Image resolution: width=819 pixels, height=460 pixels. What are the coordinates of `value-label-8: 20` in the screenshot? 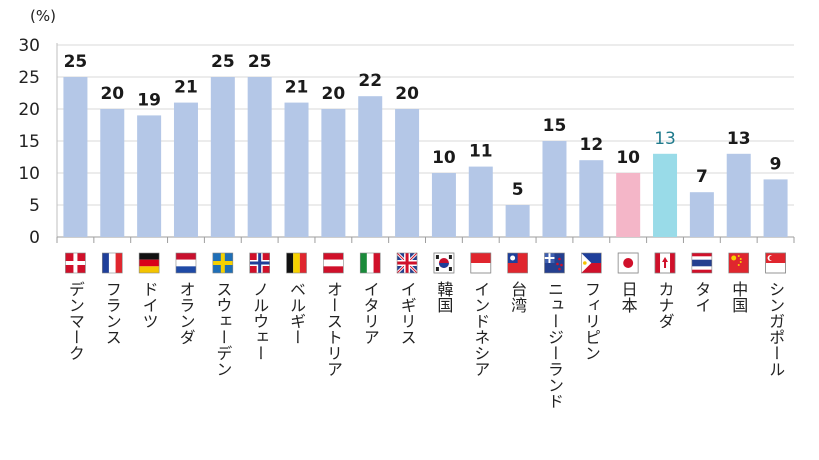 It's located at (334, 94).